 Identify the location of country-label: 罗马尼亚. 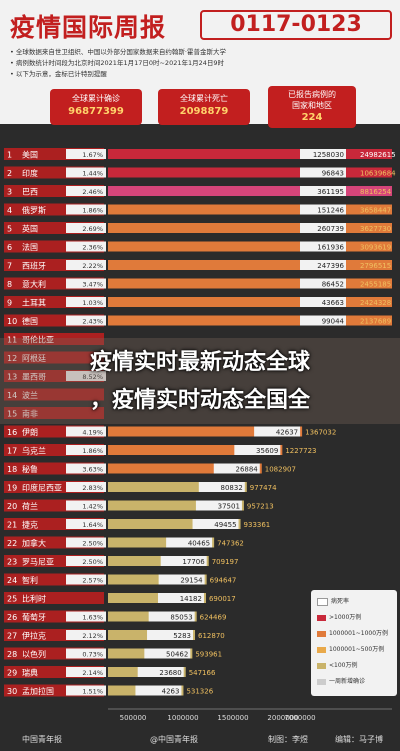
(38, 562).